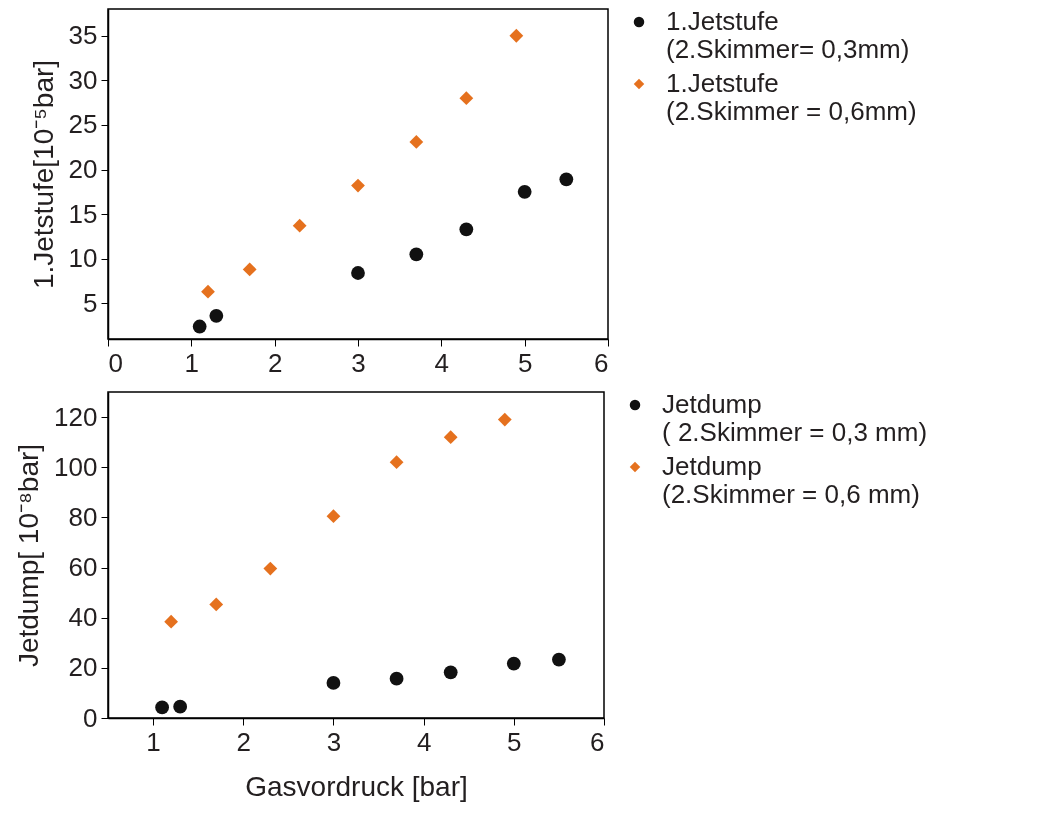  I want to click on y-tick-label: 100, so click(76, 466).